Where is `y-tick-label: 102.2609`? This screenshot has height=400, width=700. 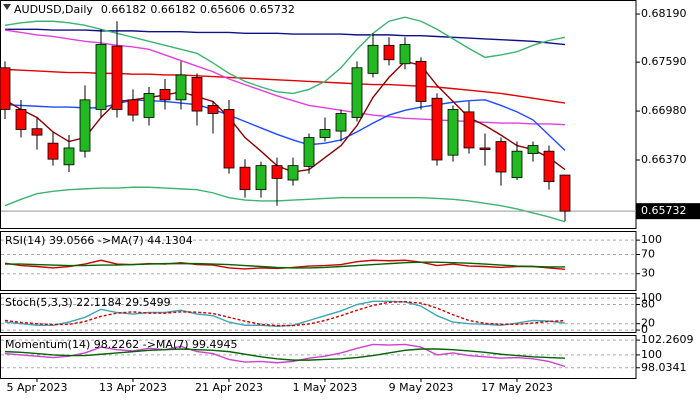 y-tick-label: 102.2609 is located at coordinates (667, 339).